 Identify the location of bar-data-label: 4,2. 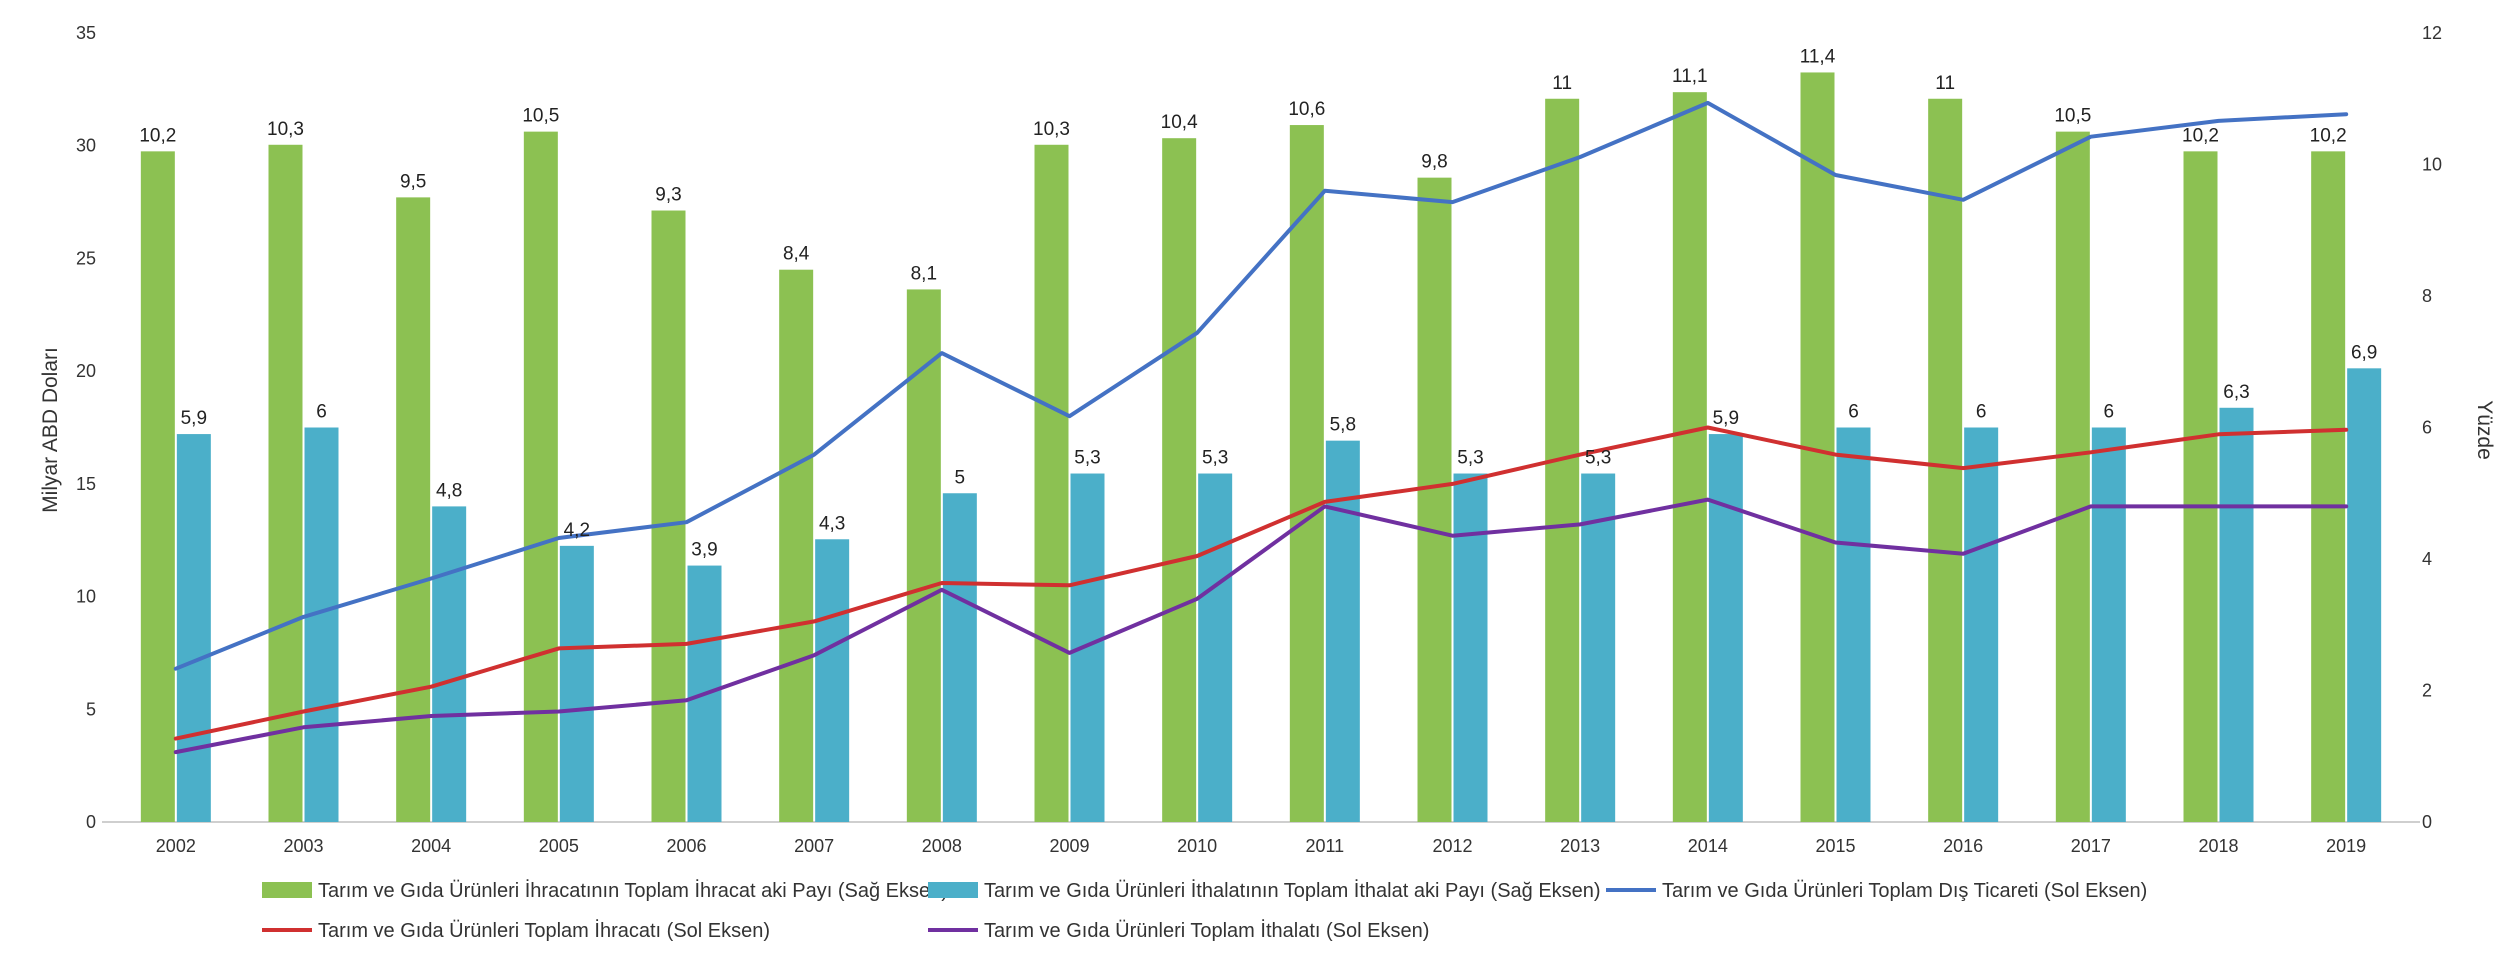
(577, 530).